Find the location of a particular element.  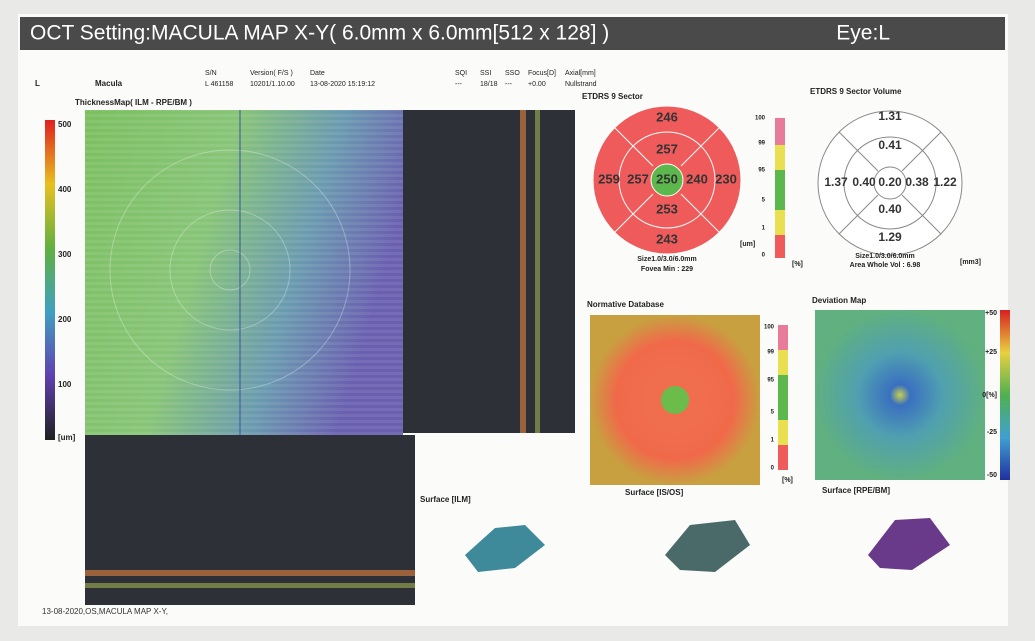

volume-center: 0.20 is located at coordinates (890, 182).